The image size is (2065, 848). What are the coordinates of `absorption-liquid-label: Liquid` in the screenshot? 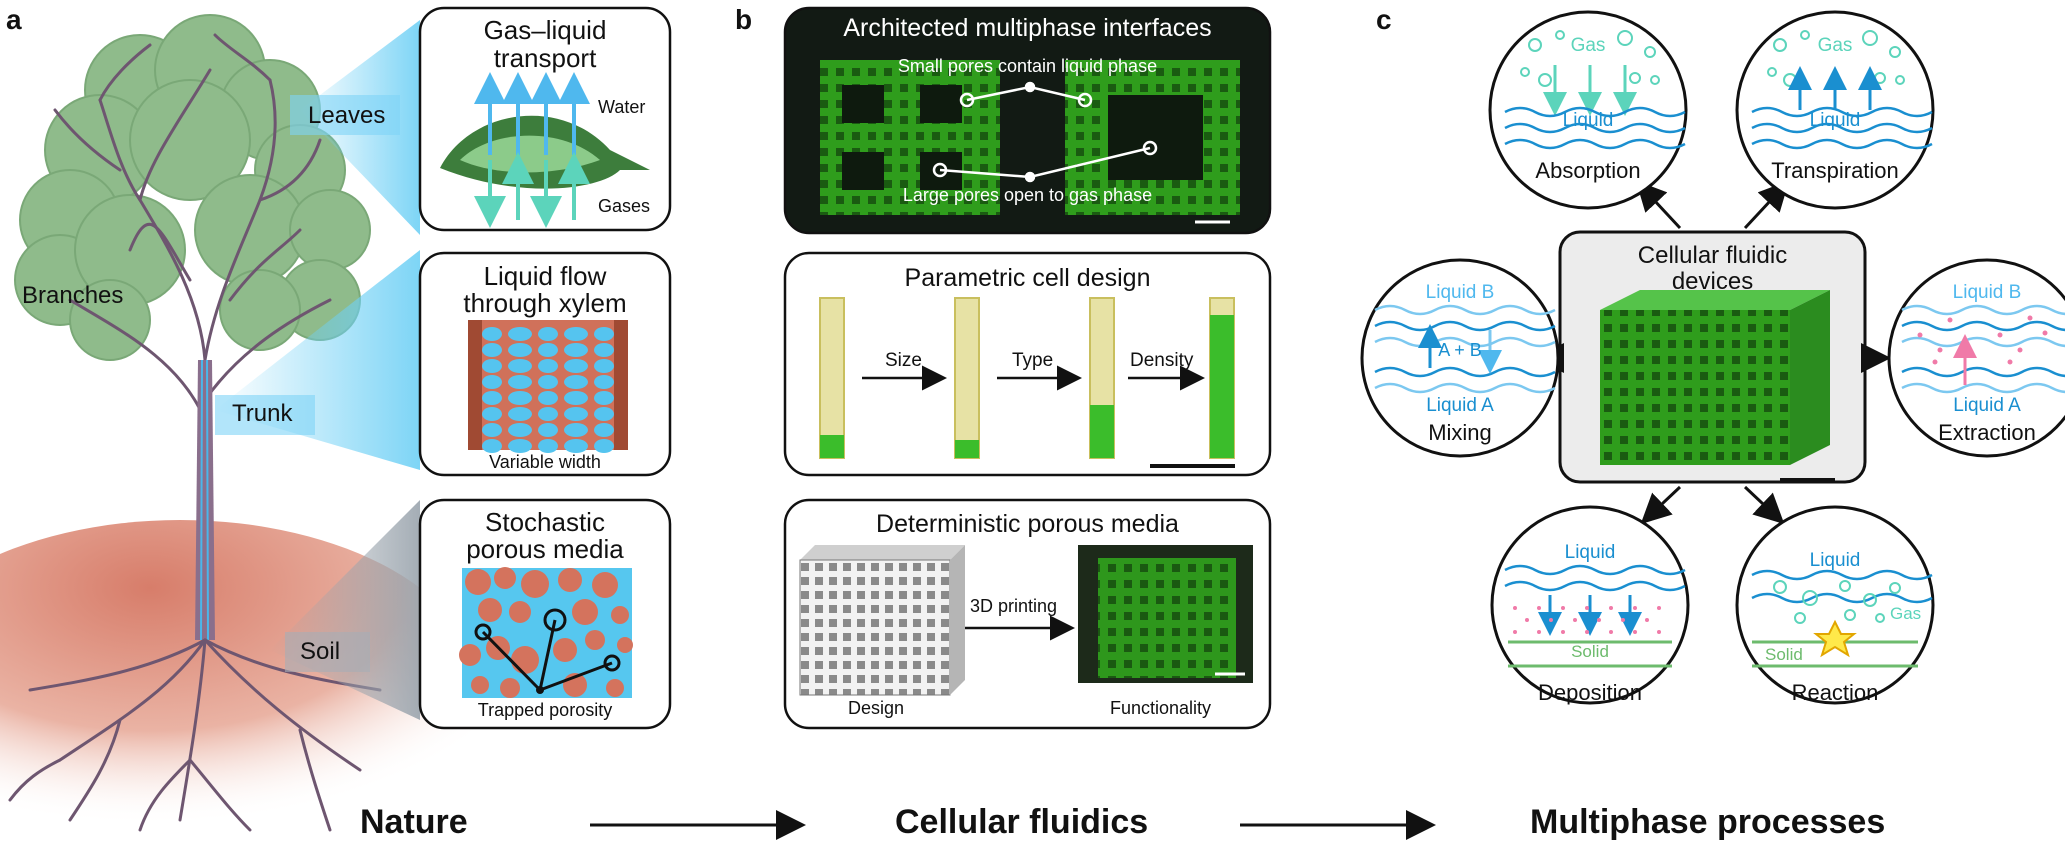 It's located at (1588, 120).